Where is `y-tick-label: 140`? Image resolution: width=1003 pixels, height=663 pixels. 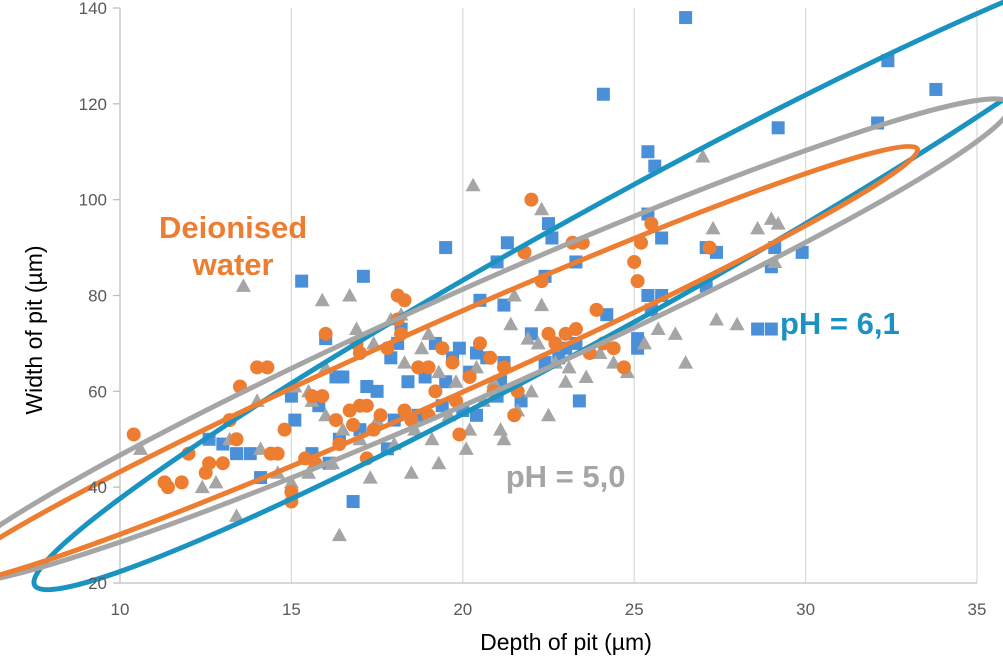
y-tick-label: 140 is located at coordinates (93, 9).